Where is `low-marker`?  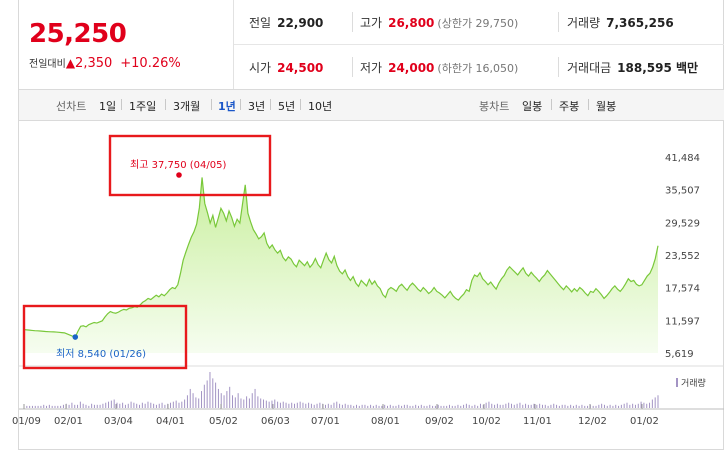
low-marker is located at coordinates (75, 337).